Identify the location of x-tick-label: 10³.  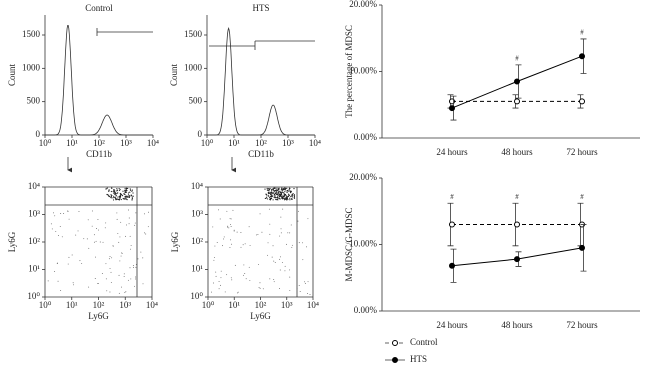
(287, 305).